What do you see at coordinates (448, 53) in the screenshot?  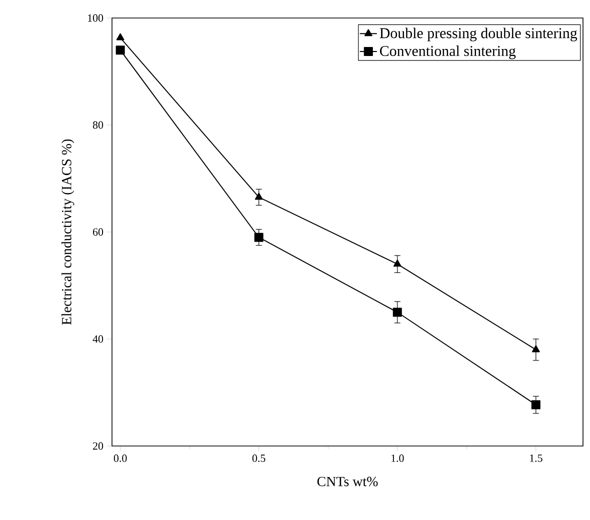 I see `legend-label: Conventional sintering` at bounding box center [448, 53].